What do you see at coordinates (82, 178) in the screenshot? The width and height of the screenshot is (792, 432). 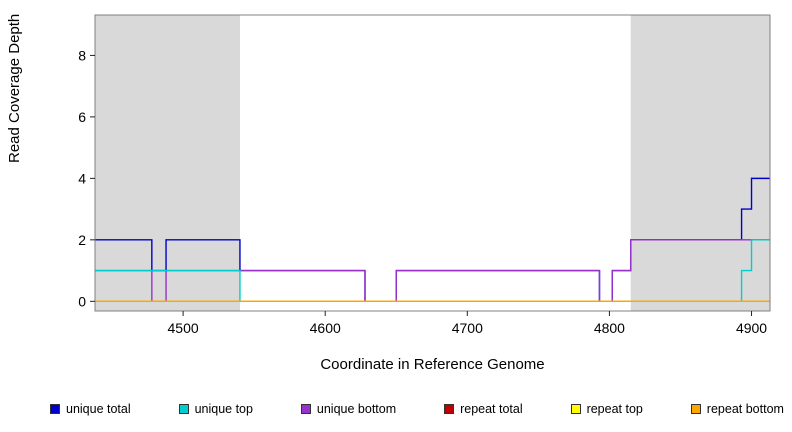 I see `y-tick-label: 4` at bounding box center [82, 178].